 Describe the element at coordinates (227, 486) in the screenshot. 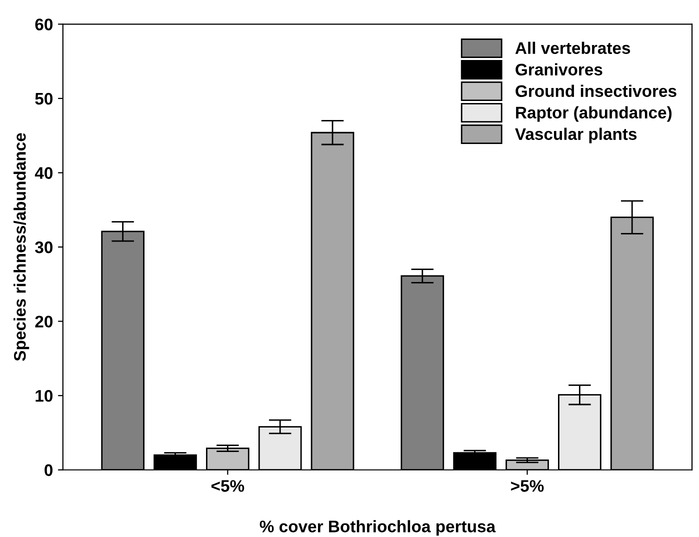

I see `x-tick-label: <5%` at that location.